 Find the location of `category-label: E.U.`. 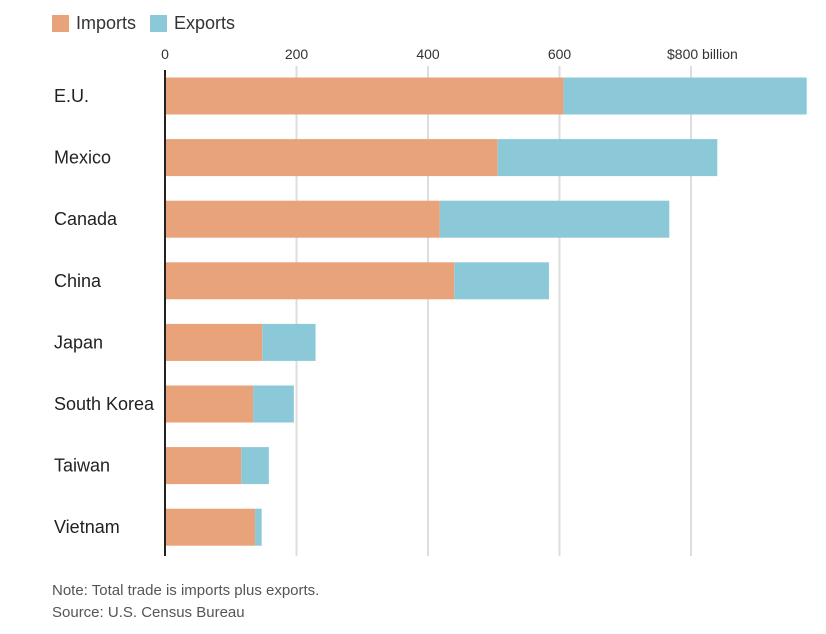

category-label: E.U. is located at coordinates (71, 96).